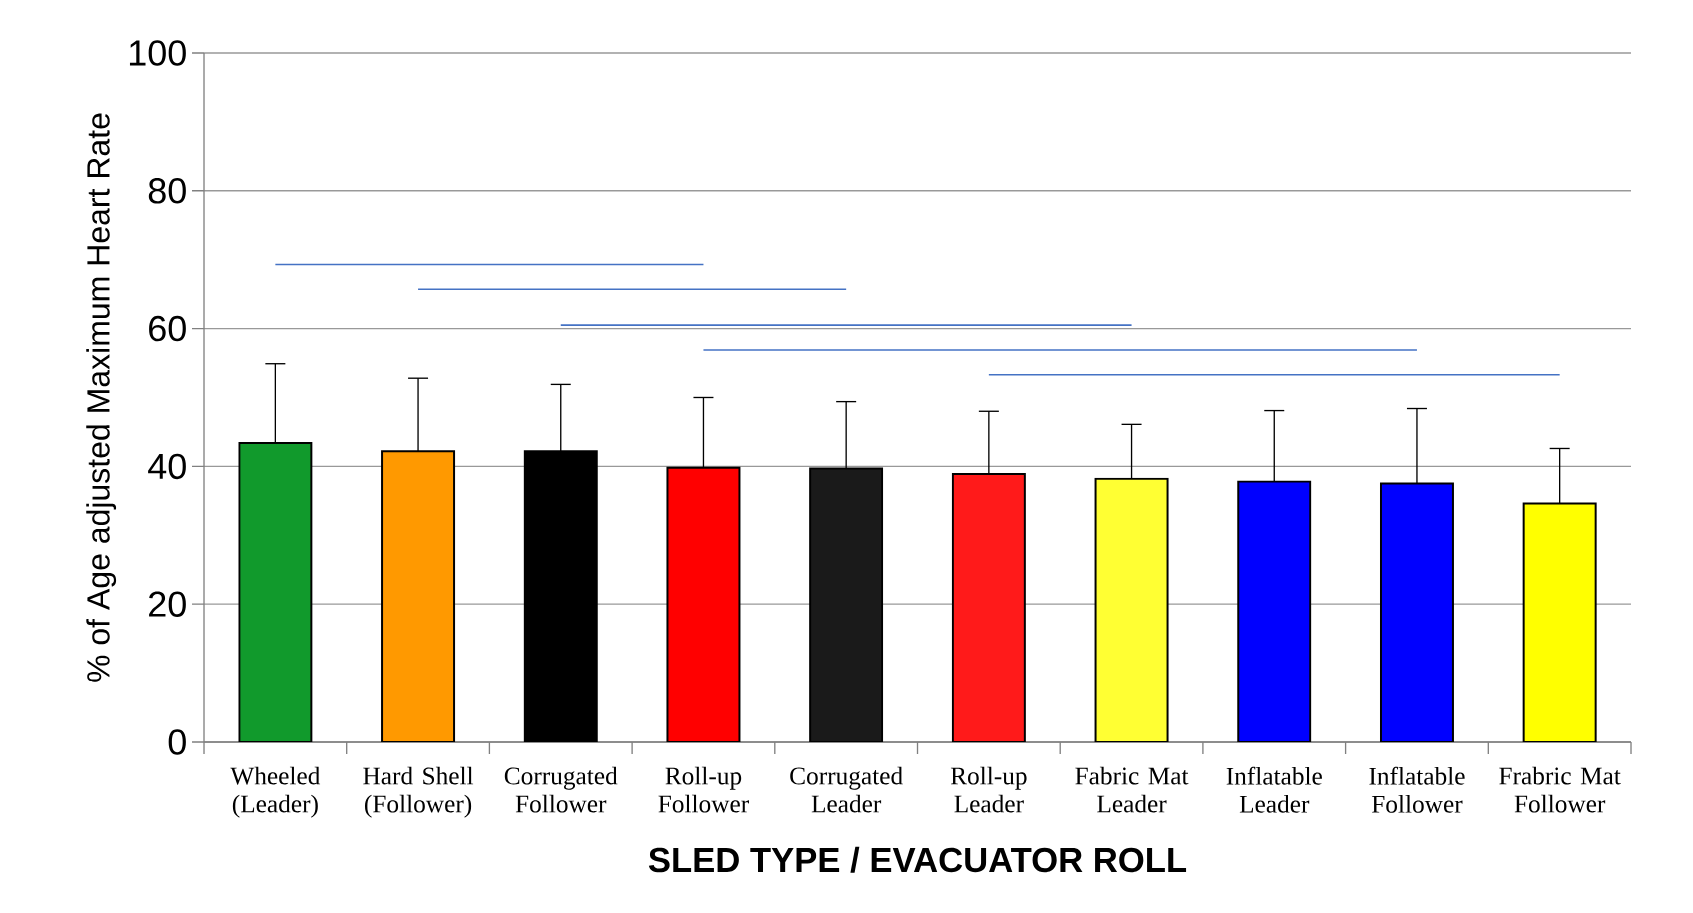  I want to click on y-tick-label: 80, so click(167, 191).